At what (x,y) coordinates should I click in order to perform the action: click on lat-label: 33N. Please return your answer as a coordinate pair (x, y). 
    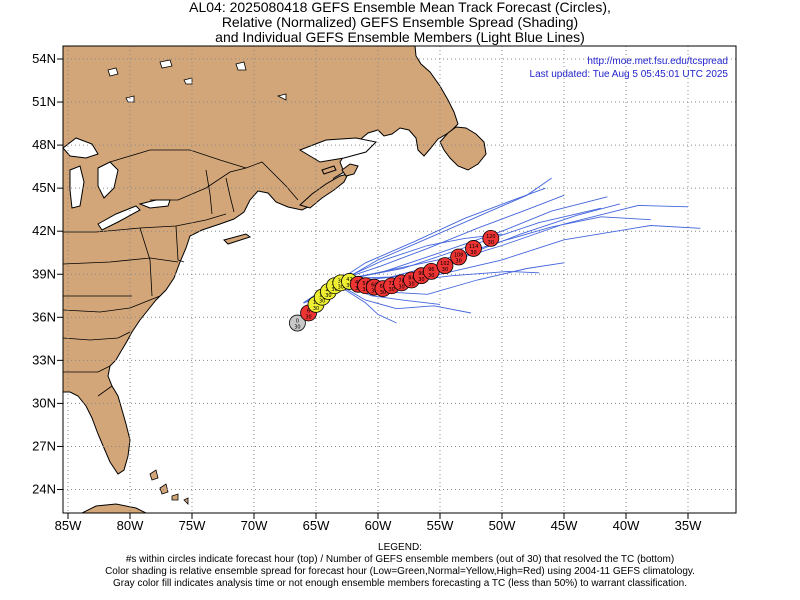
    Looking at the image, I should click on (44, 359).